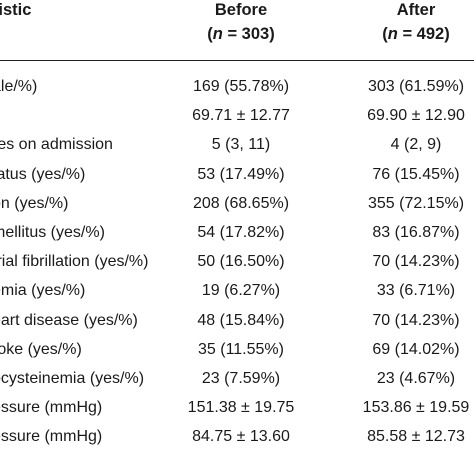  Describe the element at coordinates (56, 144) in the screenshot. I see `row-label: res on admission` at that location.